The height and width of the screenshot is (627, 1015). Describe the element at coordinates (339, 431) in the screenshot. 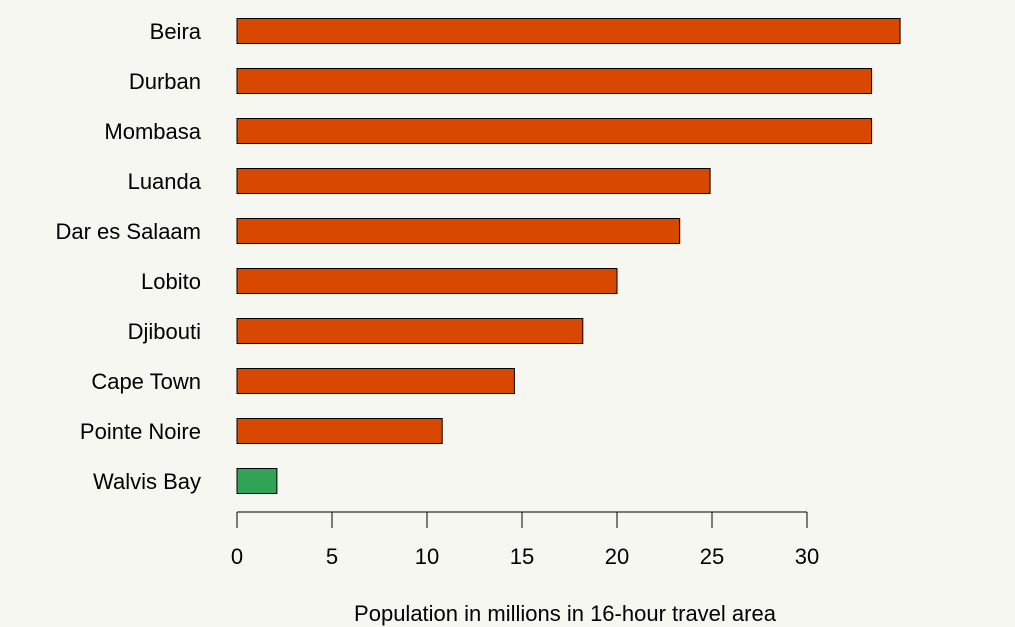

I see `bar-pointe-noire` at that location.